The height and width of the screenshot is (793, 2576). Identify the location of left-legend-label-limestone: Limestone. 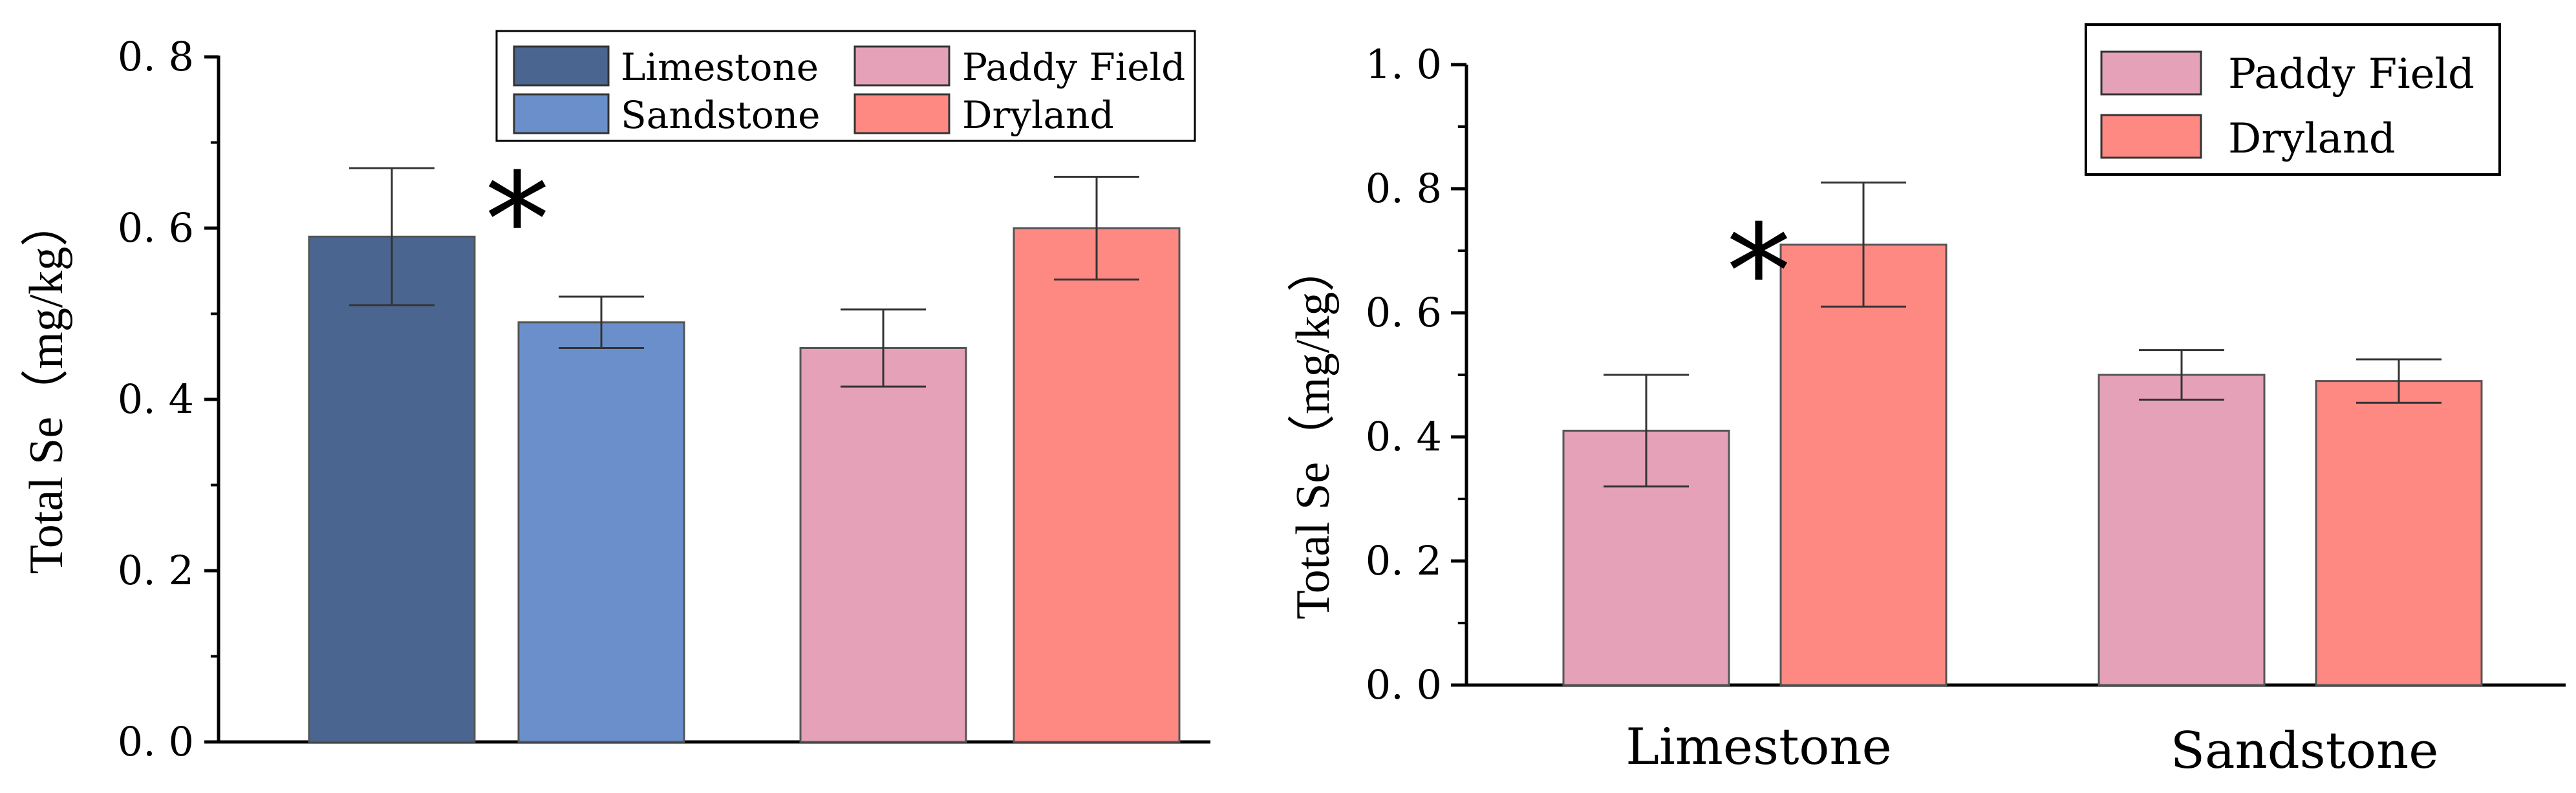
(720, 67).